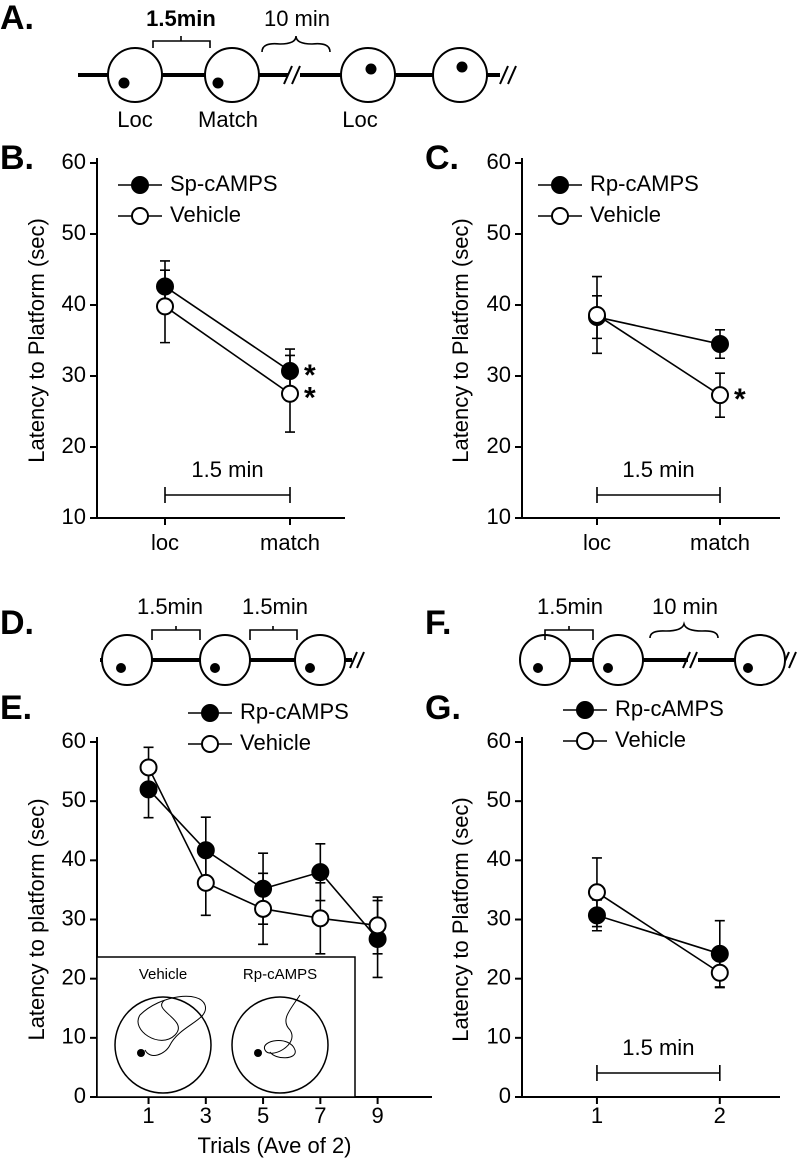  I want to click on x-tick-label: 1, so click(597, 1115).